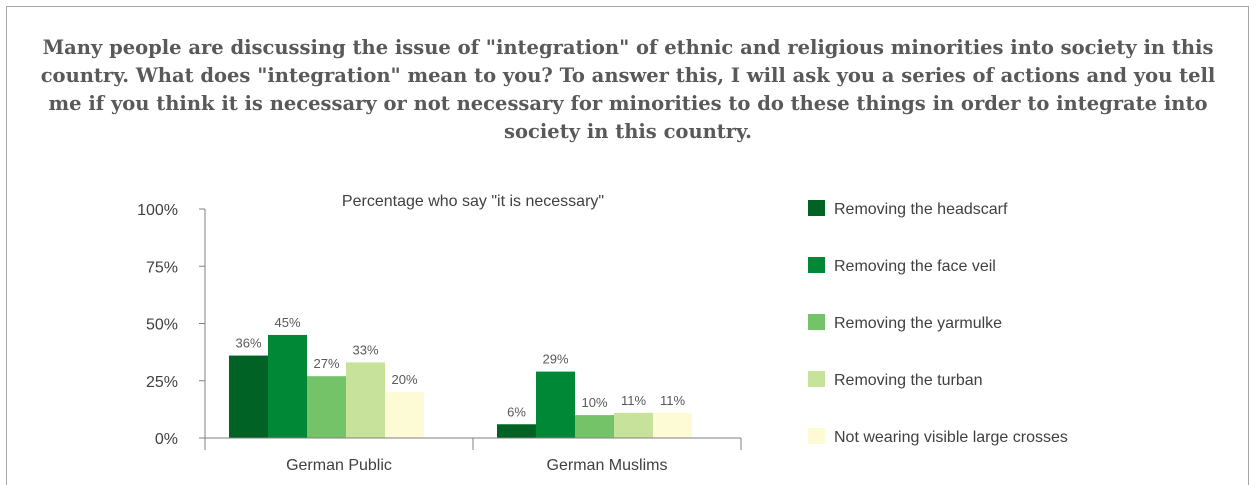  Describe the element at coordinates (921, 209) in the screenshot. I see `legend-label: Removing the headscarf` at that location.